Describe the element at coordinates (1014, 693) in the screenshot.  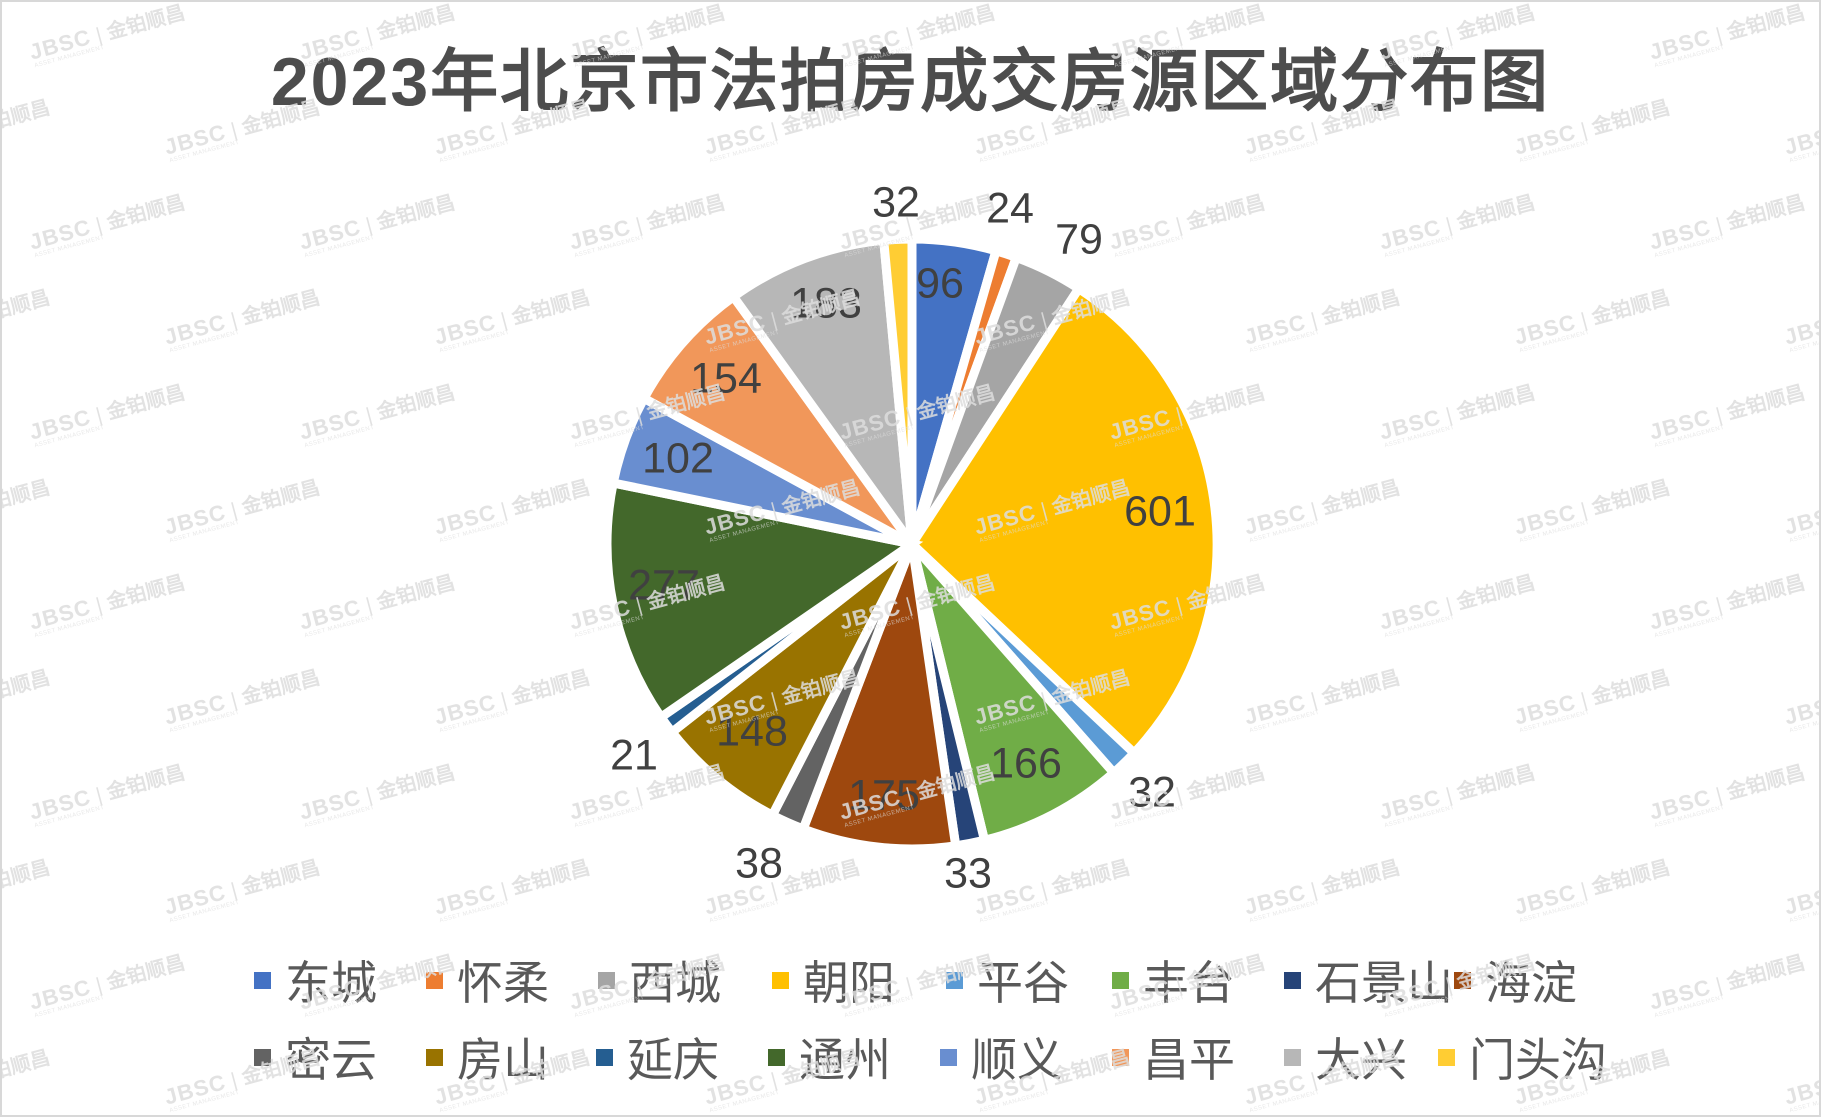
I see `pie-slice-丰台` at that location.